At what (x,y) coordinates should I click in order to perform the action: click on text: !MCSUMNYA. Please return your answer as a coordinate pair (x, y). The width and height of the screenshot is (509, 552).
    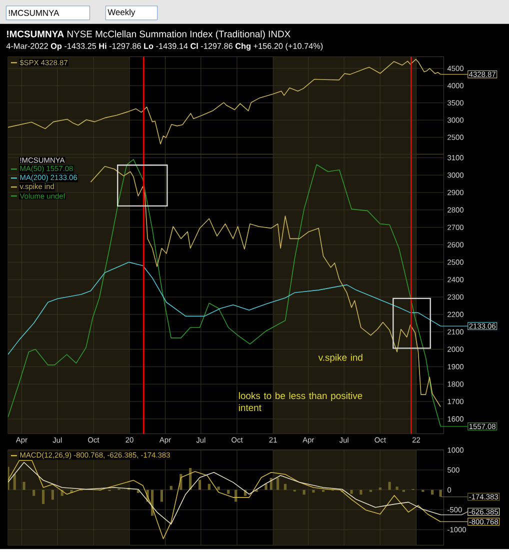
    Looking at the image, I should click on (34, 13).